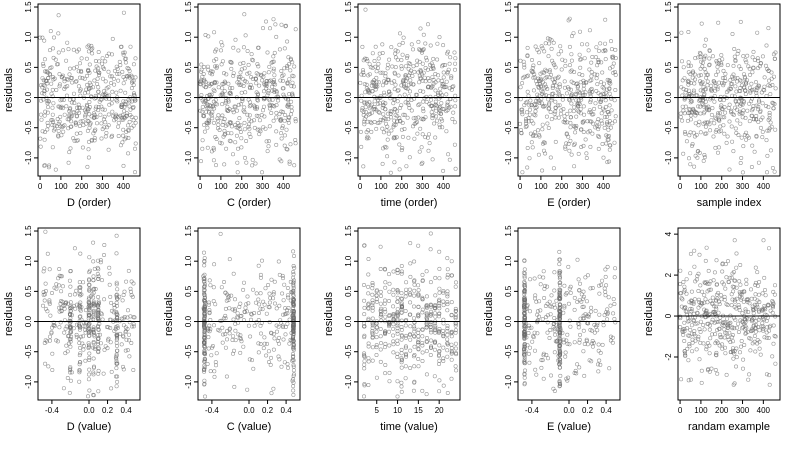  Describe the element at coordinates (680, 410) in the screenshot. I see `x-tick-label: 0` at that location.